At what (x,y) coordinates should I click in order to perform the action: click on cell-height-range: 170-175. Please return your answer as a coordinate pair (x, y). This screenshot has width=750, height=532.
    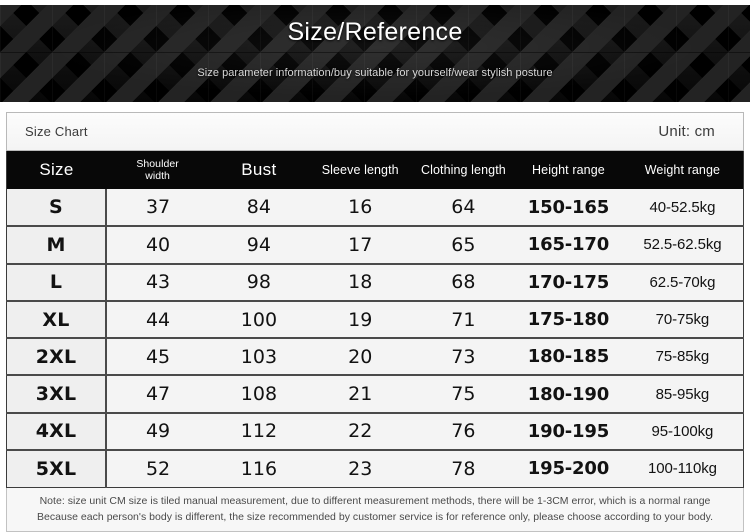
    Looking at the image, I should click on (568, 281).